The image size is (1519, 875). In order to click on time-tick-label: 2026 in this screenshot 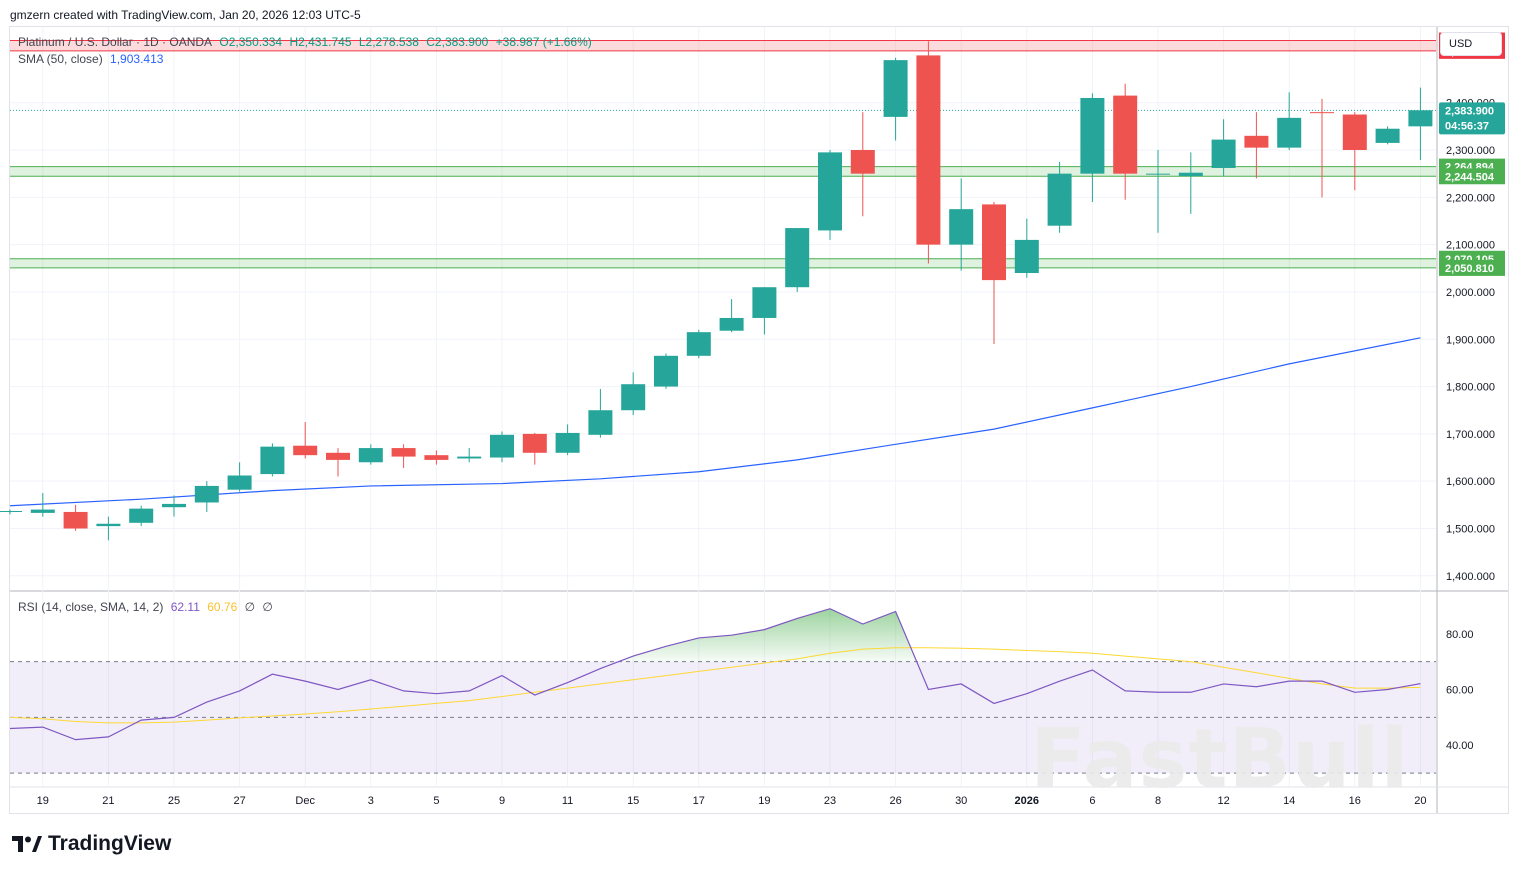, I will do `click(1027, 801)`.